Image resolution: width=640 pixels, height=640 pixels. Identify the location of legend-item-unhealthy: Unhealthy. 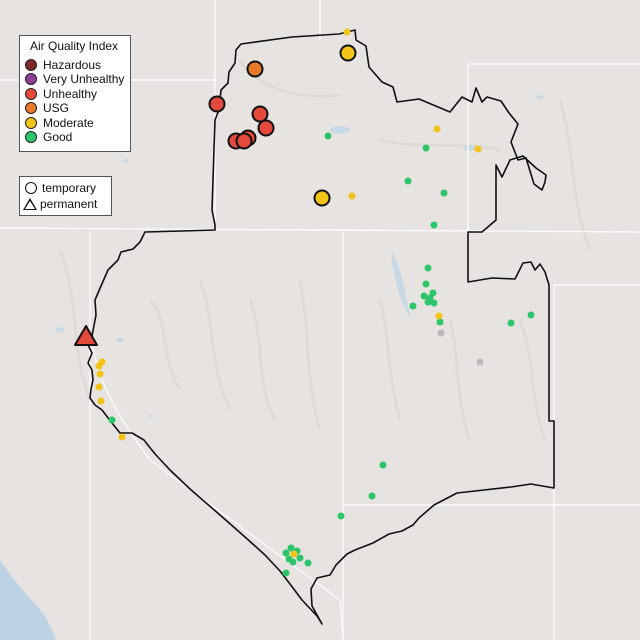
(61, 94).